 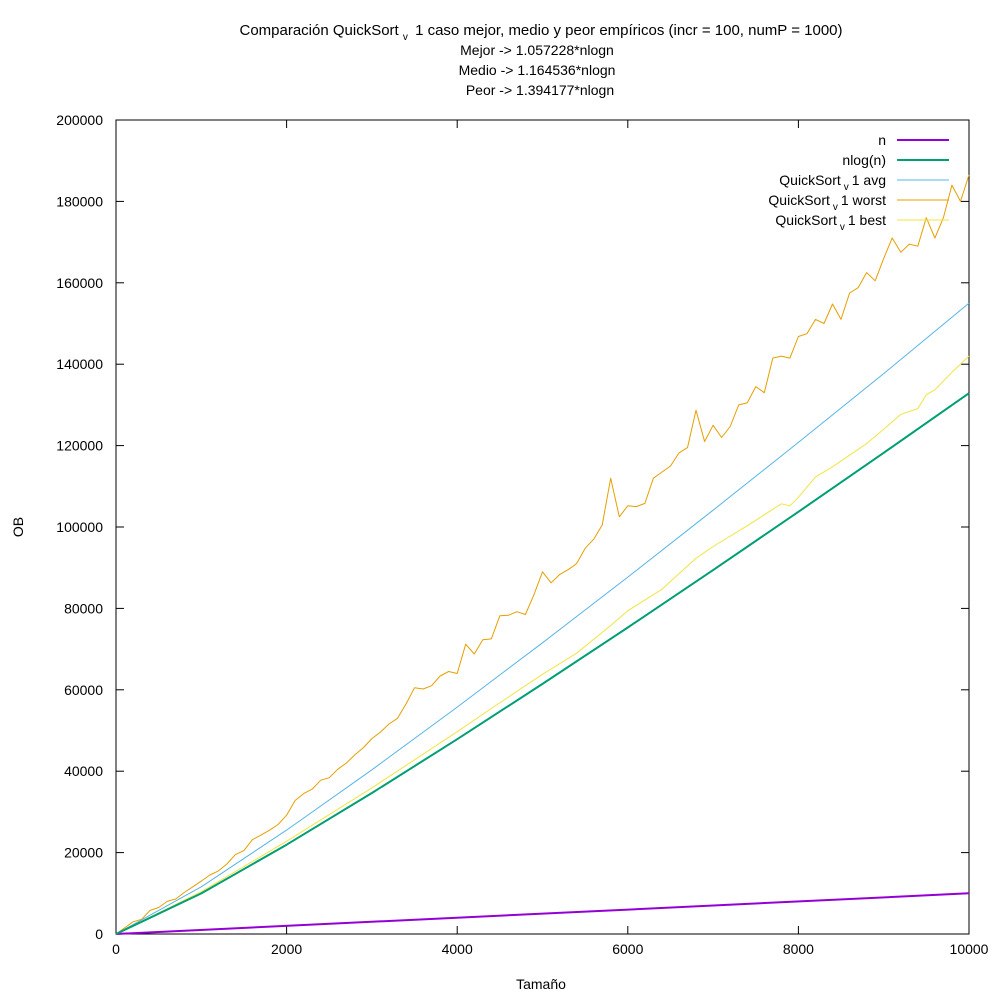 What do you see at coordinates (79, 364) in the screenshot?
I see `y-tick-label: 140000` at bounding box center [79, 364].